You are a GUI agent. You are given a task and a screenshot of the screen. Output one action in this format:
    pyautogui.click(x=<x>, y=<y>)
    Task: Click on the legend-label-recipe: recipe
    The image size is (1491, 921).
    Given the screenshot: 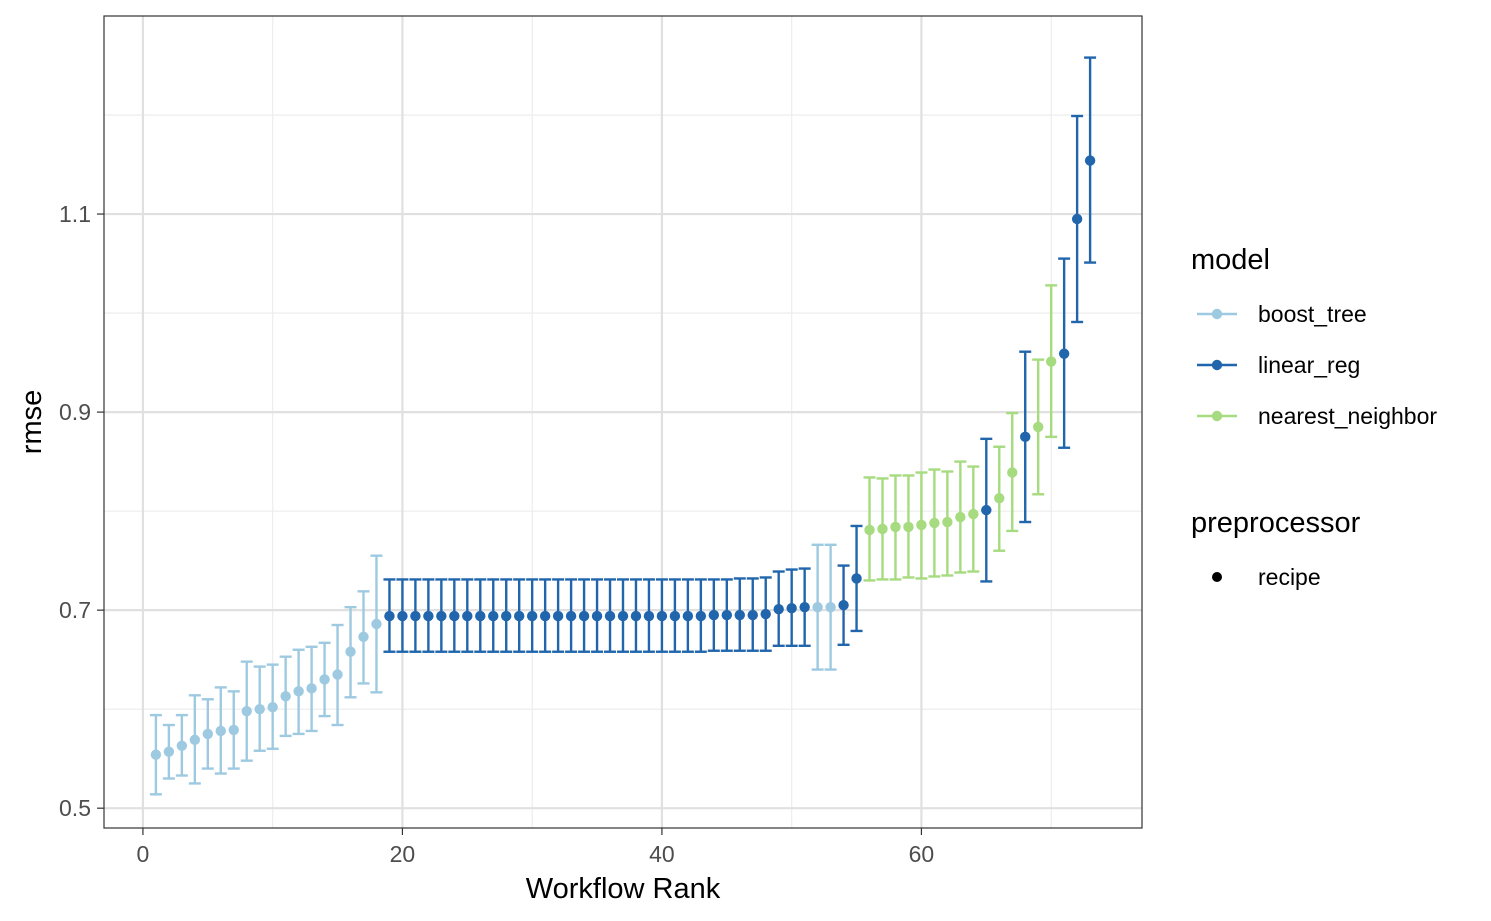 What is the action you would take?
    pyautogui.click(x=1289, y=577)
    